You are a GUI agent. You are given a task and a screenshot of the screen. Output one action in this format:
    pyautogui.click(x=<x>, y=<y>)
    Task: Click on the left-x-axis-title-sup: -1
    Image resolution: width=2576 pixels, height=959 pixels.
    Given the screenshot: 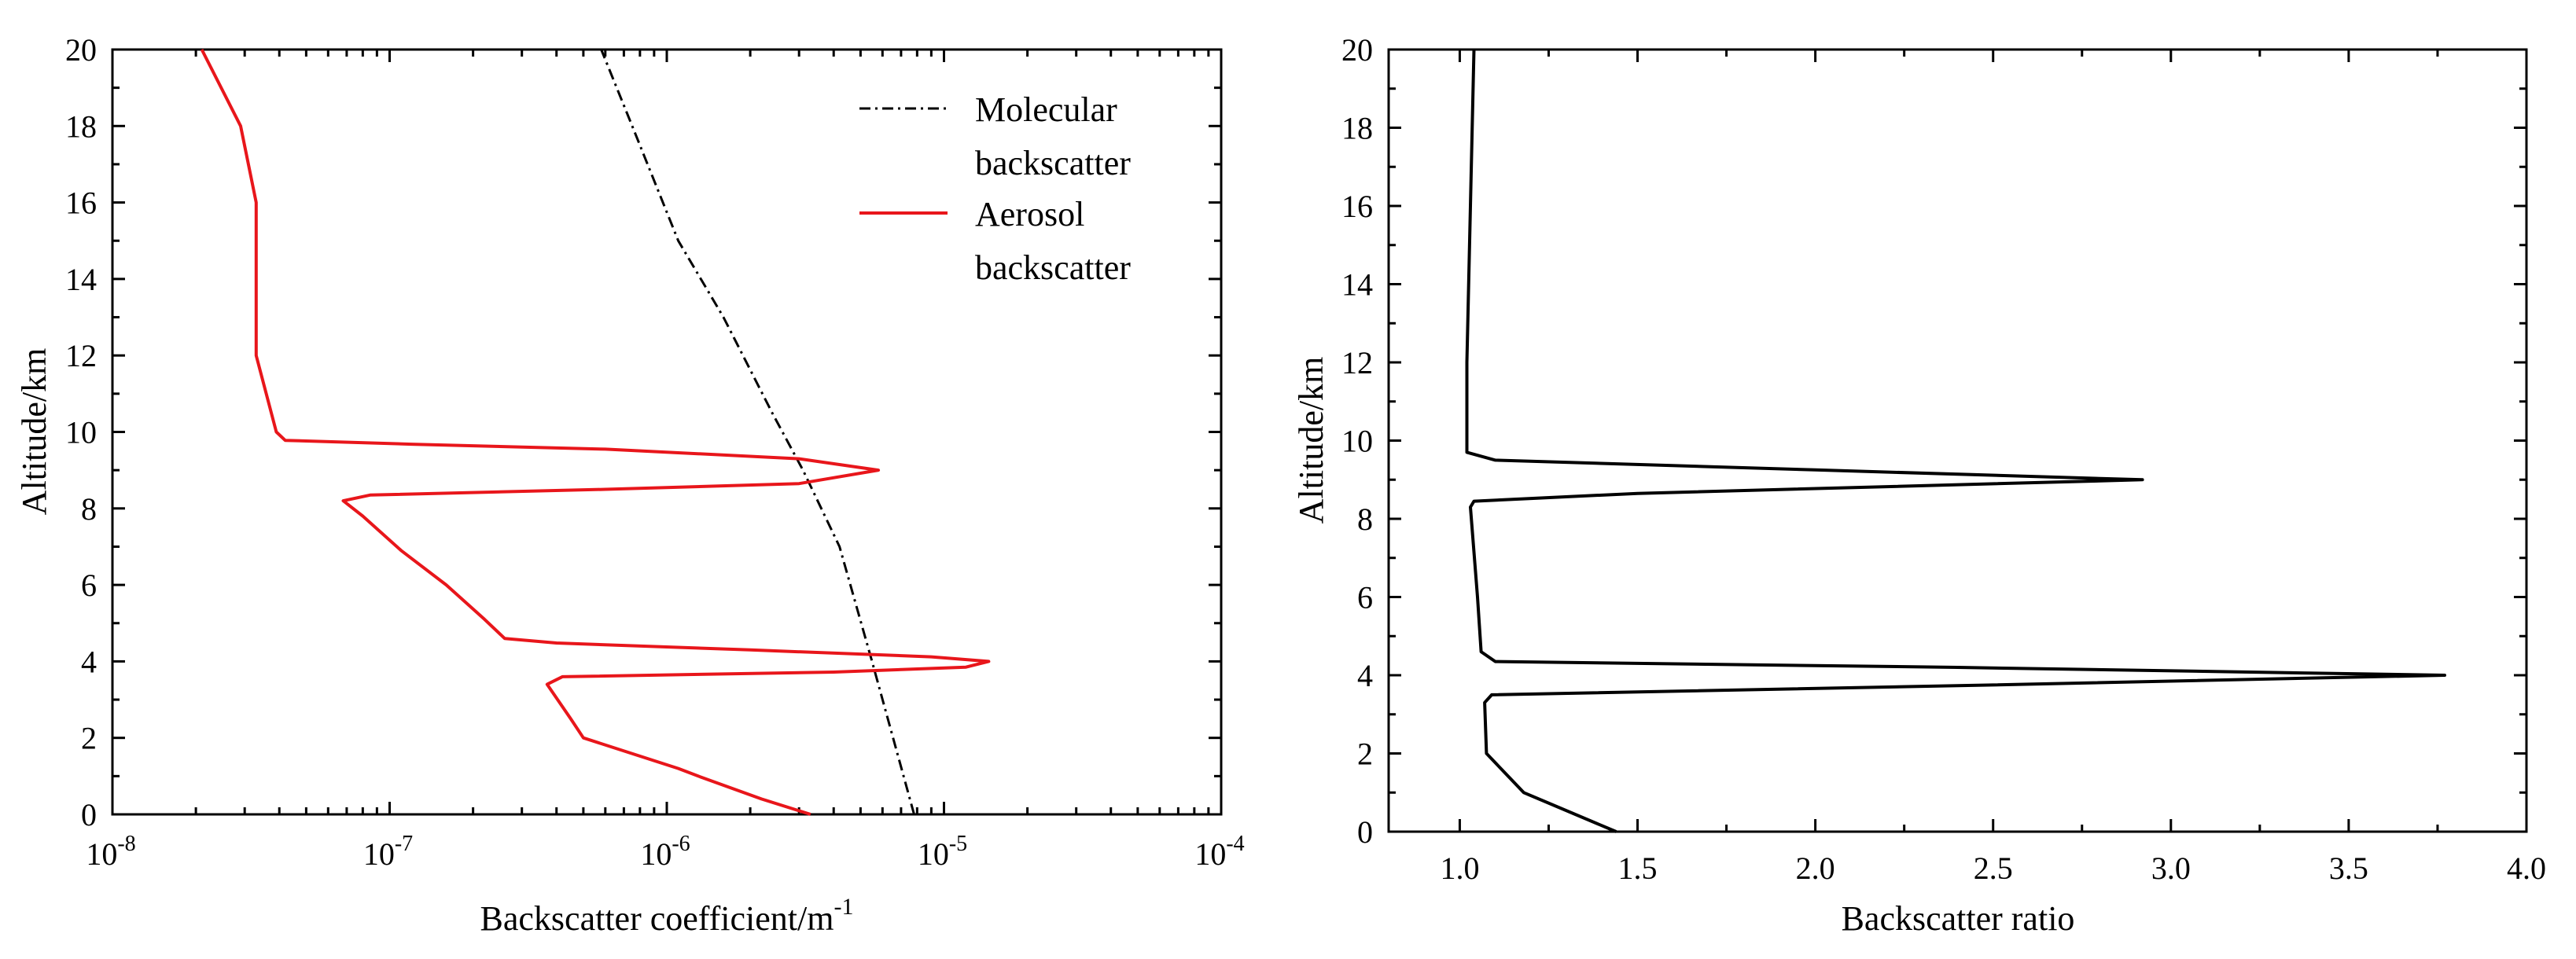 What is the action you would take?
    pyautogui.click(x=844, y=907)
    